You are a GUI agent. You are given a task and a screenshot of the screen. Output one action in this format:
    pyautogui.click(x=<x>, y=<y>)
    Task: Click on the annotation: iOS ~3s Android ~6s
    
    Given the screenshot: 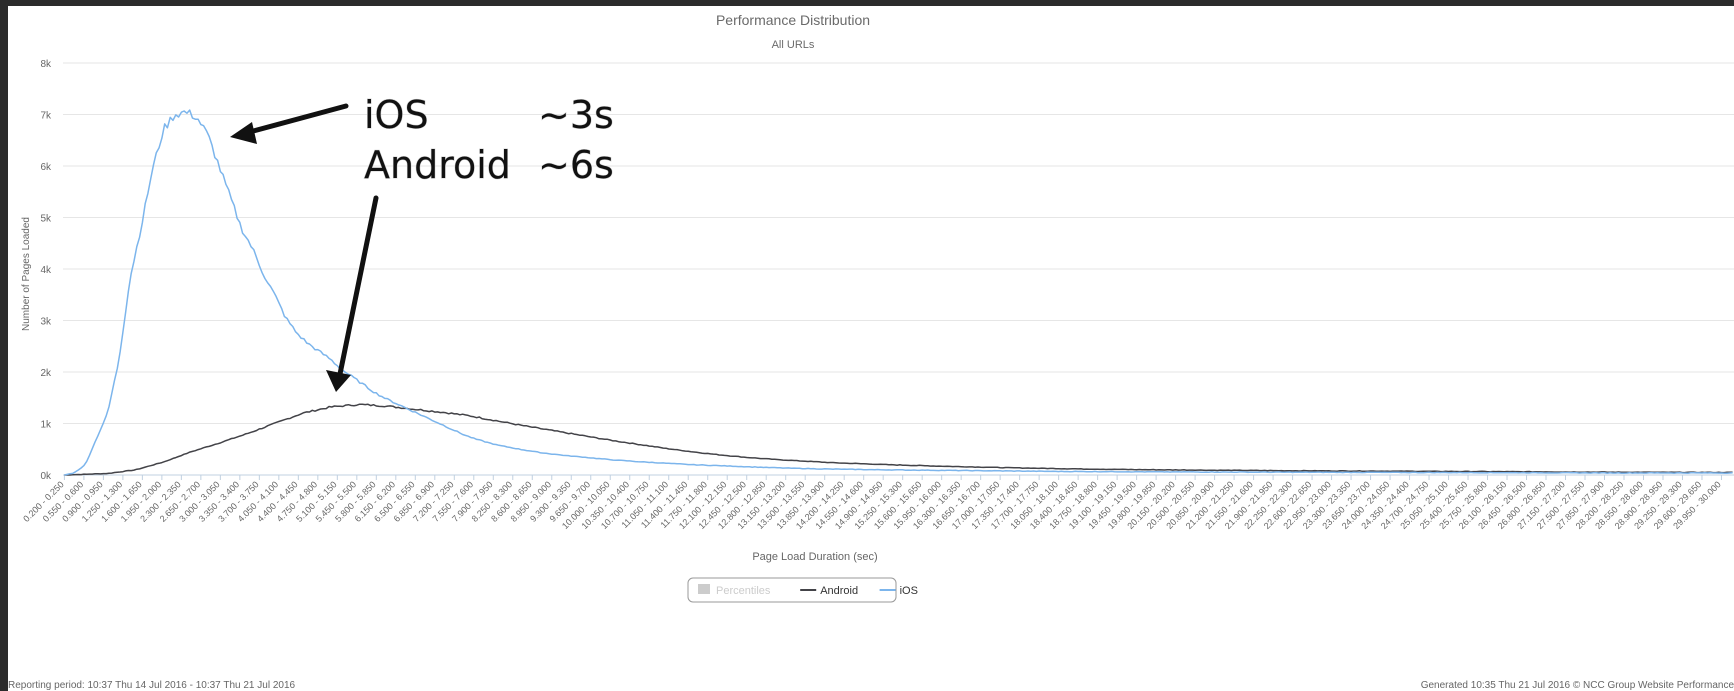 What is the action you would take?
    pyautogui.click(x=422, y=242)
    